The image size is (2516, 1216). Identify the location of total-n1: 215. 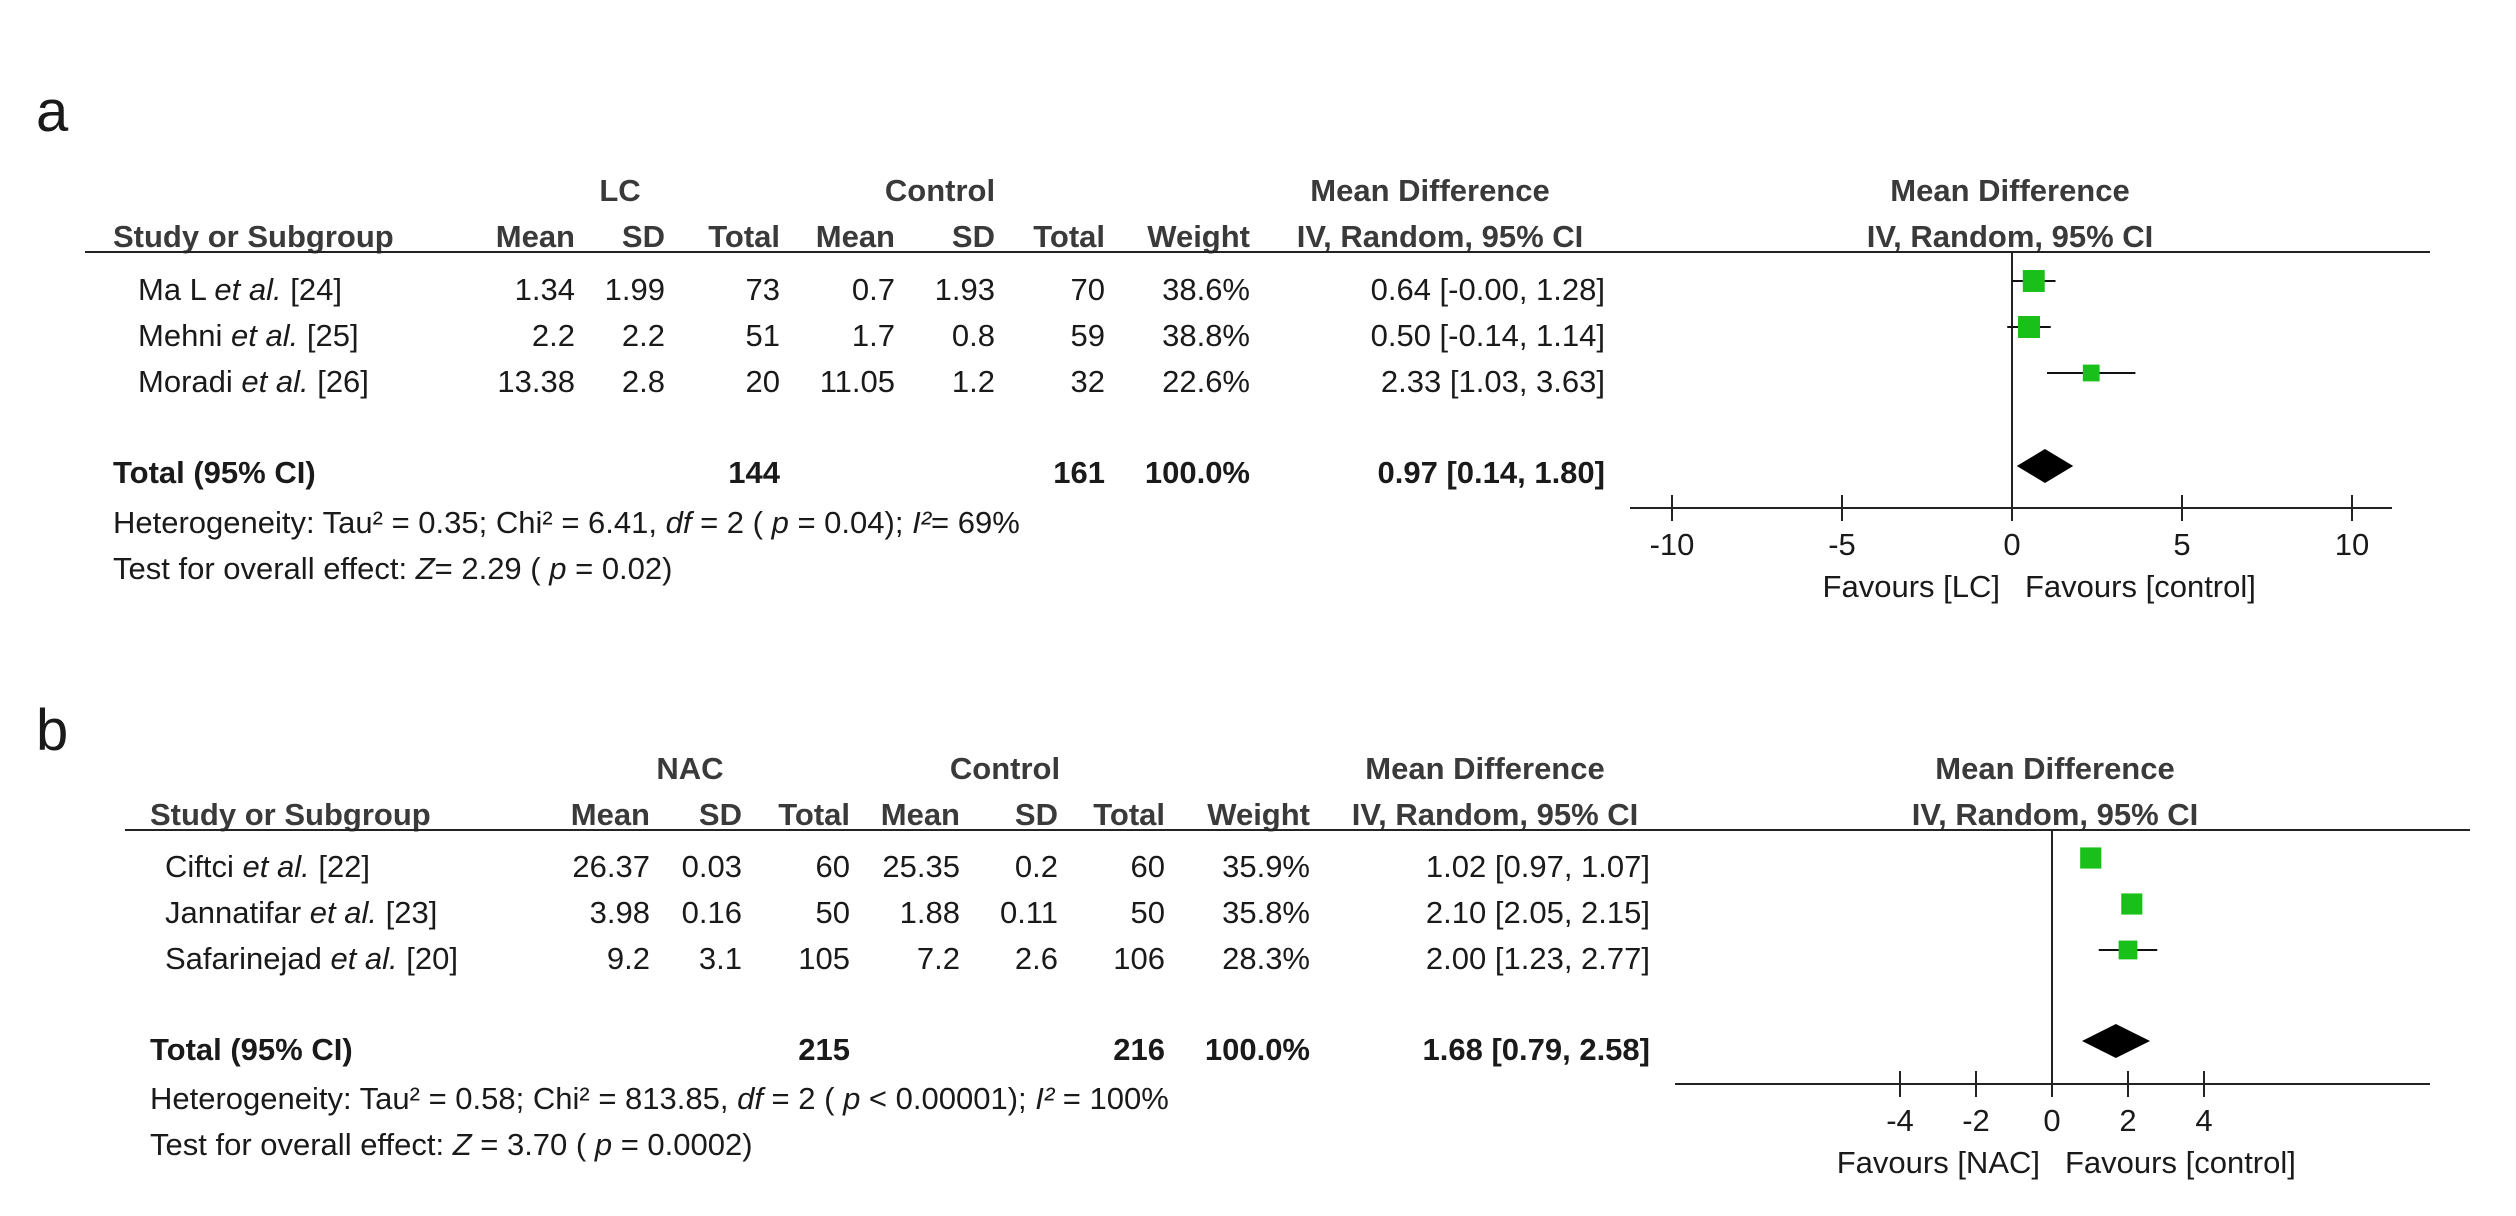
(824, 1049).